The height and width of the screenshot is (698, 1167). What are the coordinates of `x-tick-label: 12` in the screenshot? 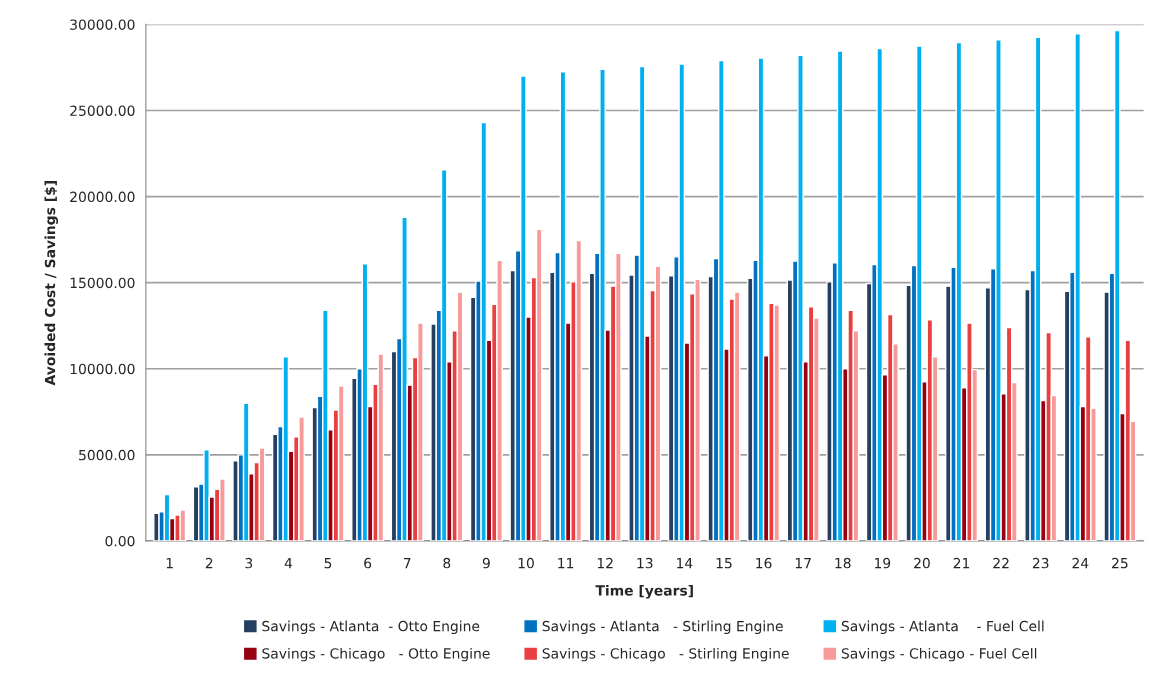 It's located at (605, 563).